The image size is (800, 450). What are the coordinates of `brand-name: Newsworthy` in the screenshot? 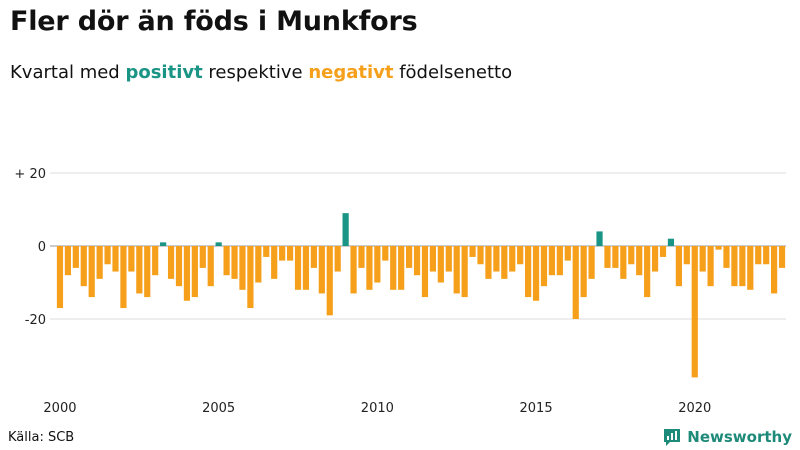 It's located at (739, 437).